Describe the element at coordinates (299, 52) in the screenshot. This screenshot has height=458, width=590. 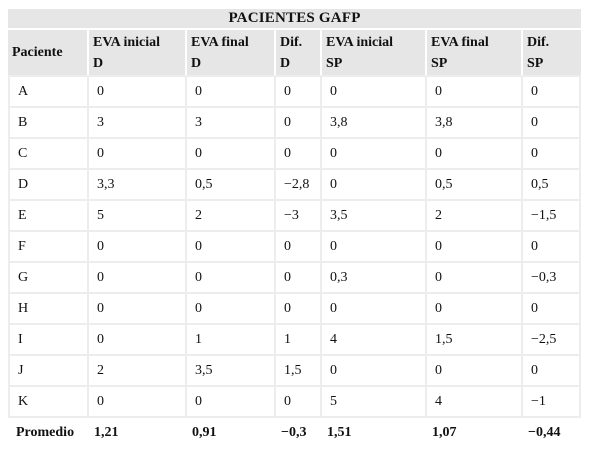
I see `column-header: Dif. D` at that location.